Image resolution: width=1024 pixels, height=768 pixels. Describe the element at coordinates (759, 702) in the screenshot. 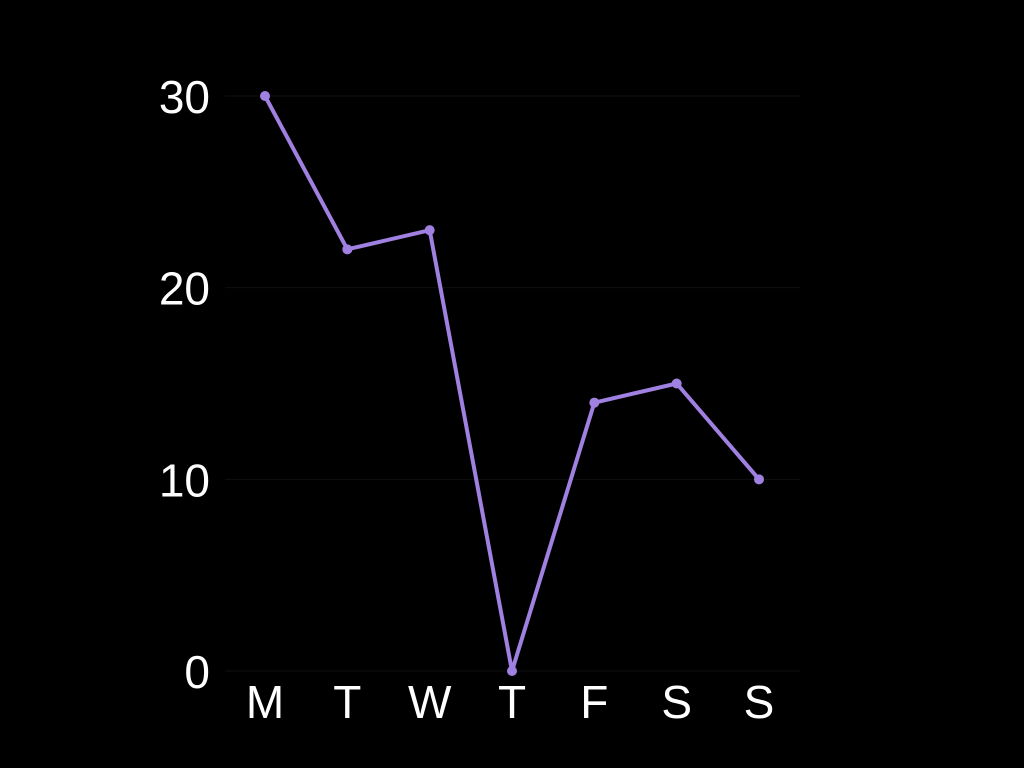

I see `x-tick-label-6: S` at that location.